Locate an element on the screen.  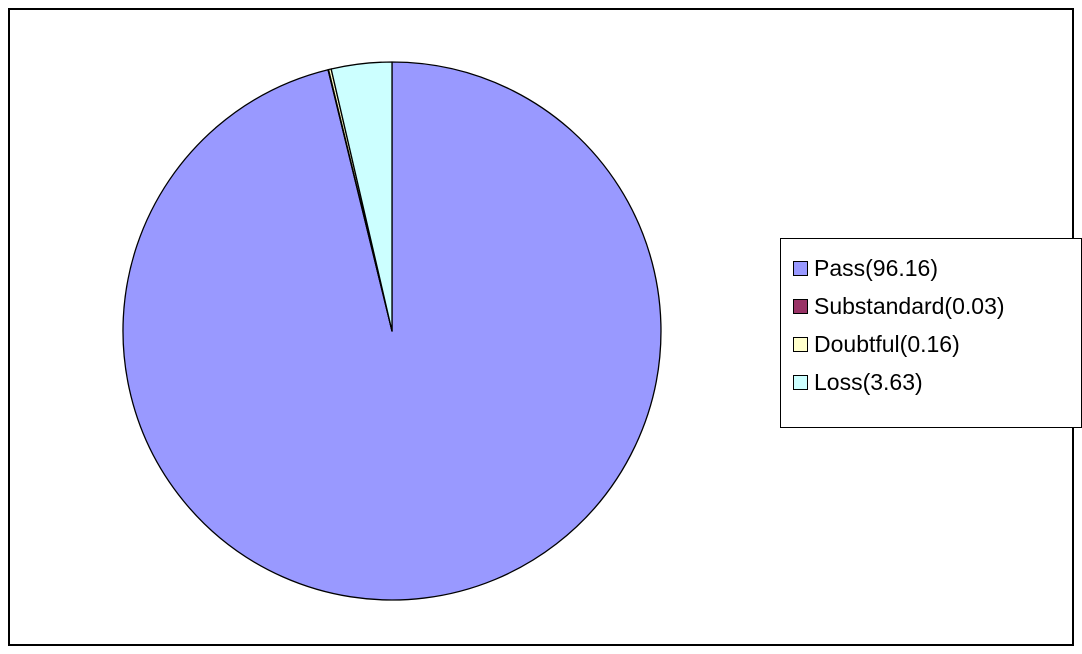
legend-label-pass: Pass(96.16) is located at coordinates (876, 267).